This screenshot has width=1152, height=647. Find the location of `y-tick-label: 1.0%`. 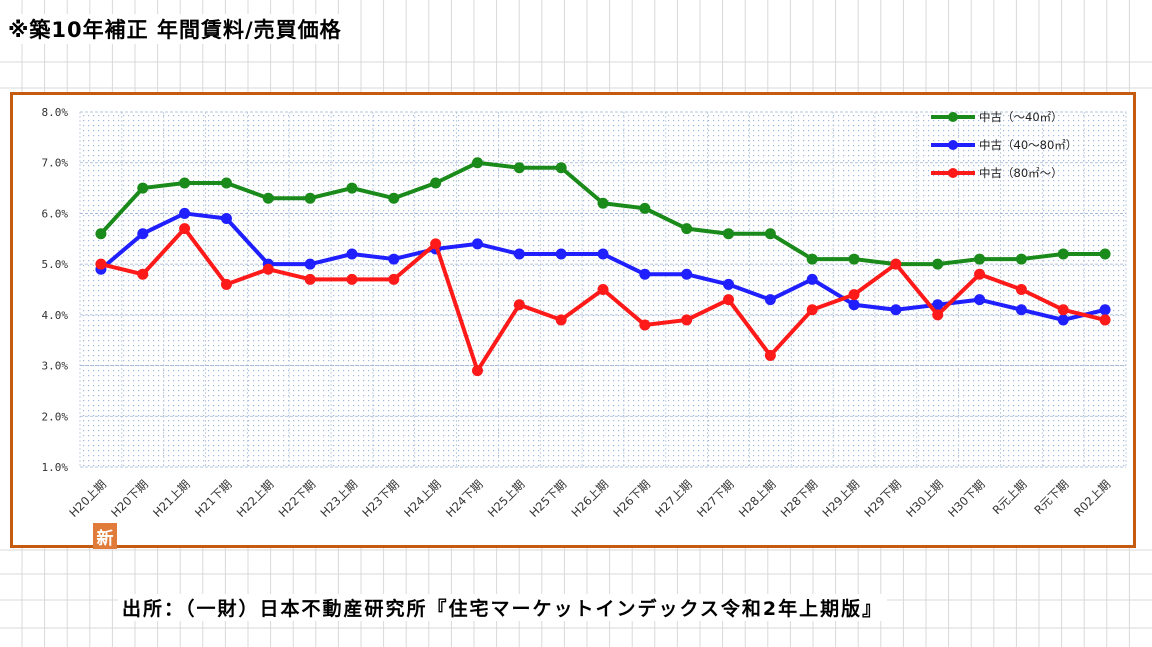

y-tick-label: 1.0% is located at coordinates (55, 467).